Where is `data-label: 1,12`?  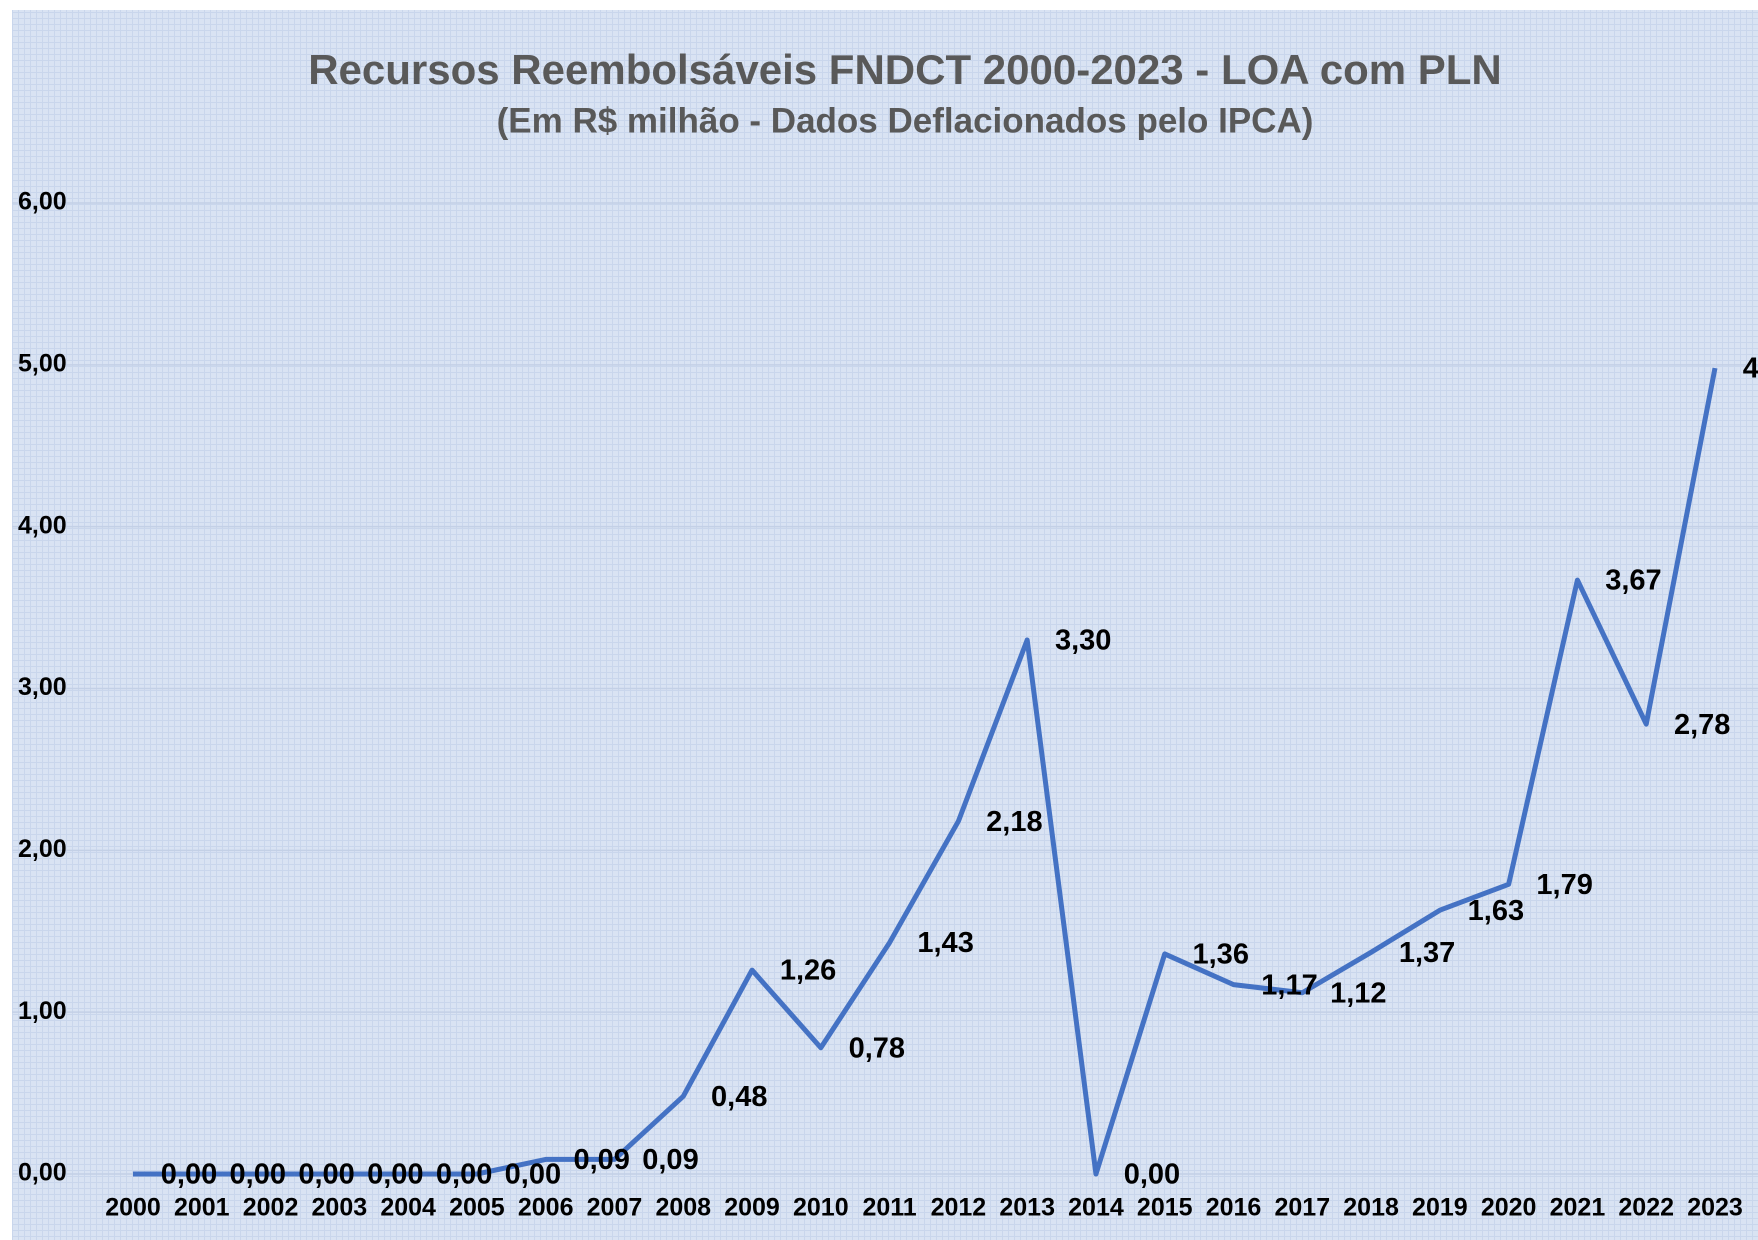 data-label: 1,12 is located at coordinates (1358, 993).